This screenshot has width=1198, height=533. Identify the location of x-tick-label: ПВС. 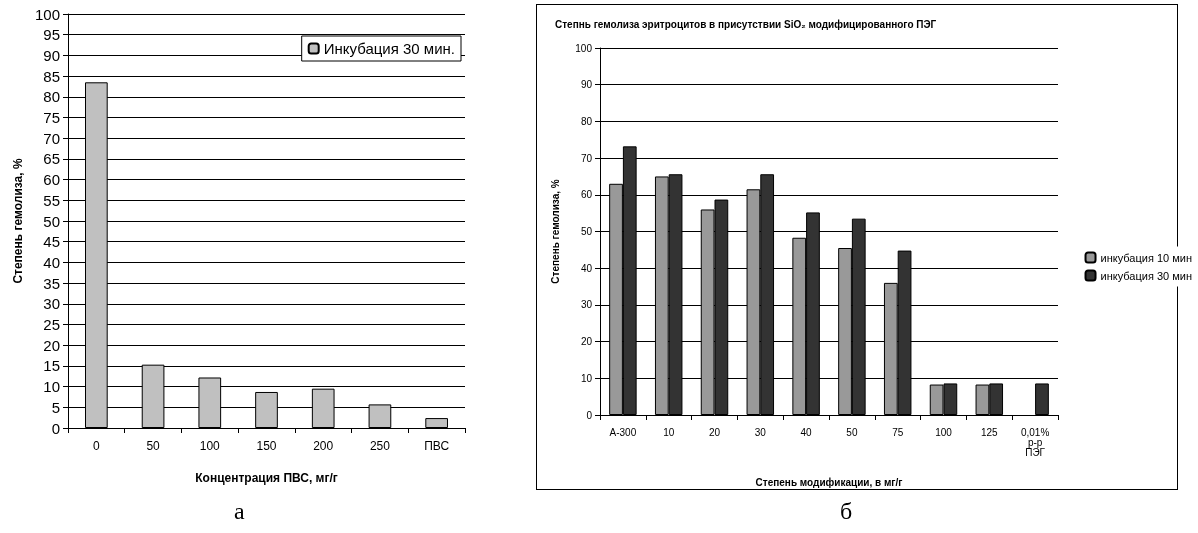
(437, 446).